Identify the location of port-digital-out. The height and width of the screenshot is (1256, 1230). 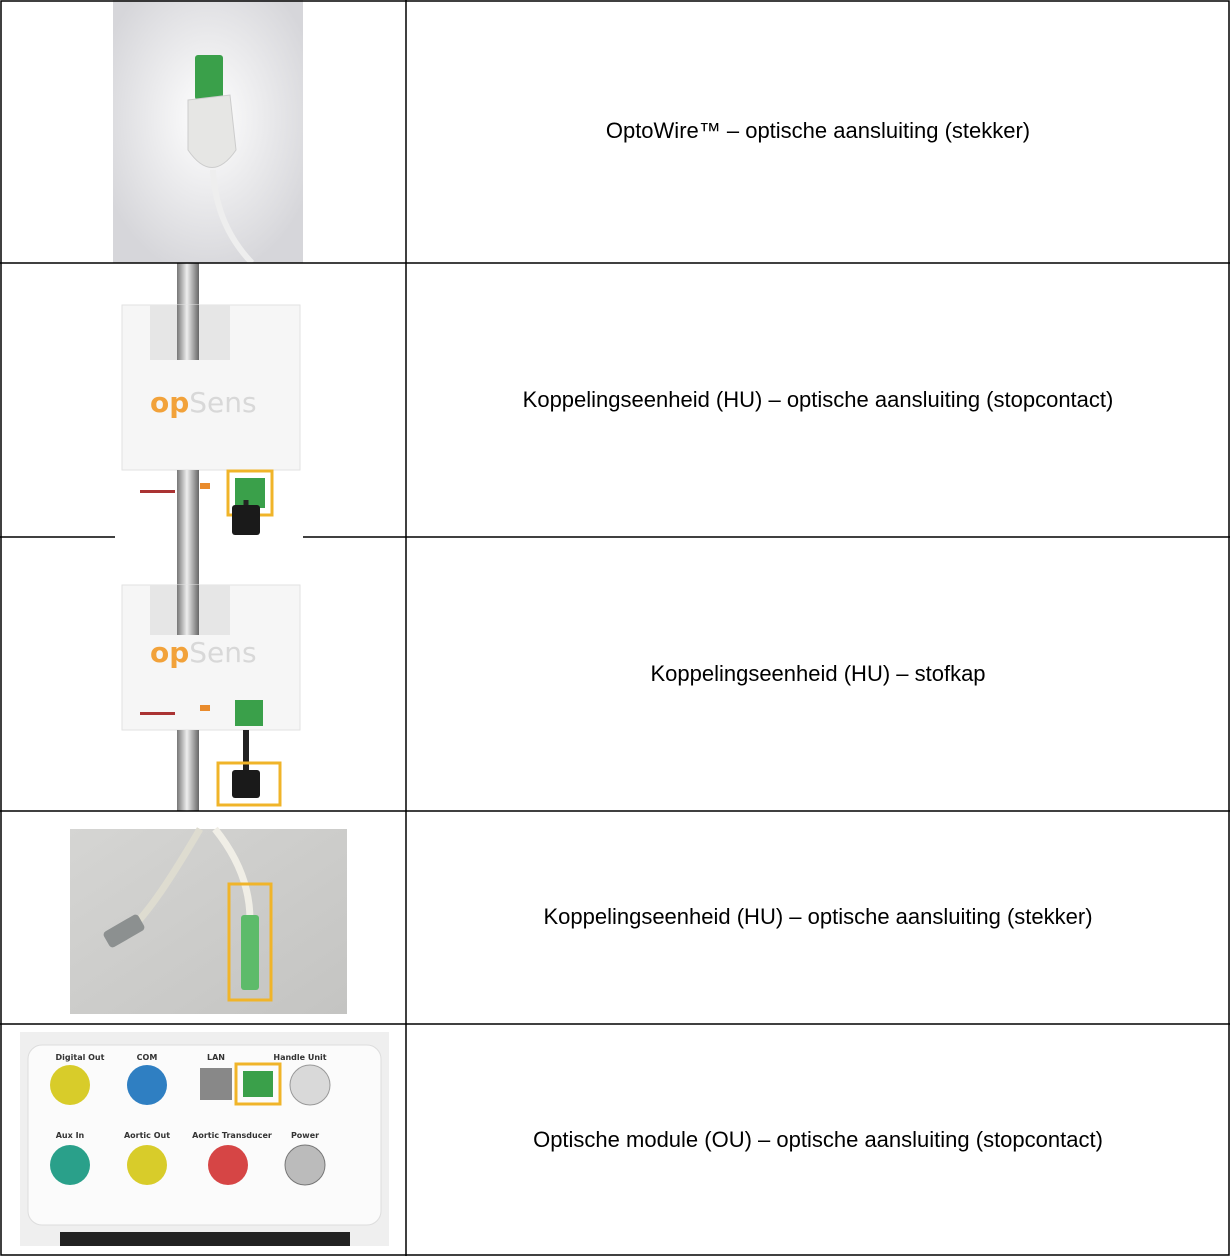
(70, 1085).